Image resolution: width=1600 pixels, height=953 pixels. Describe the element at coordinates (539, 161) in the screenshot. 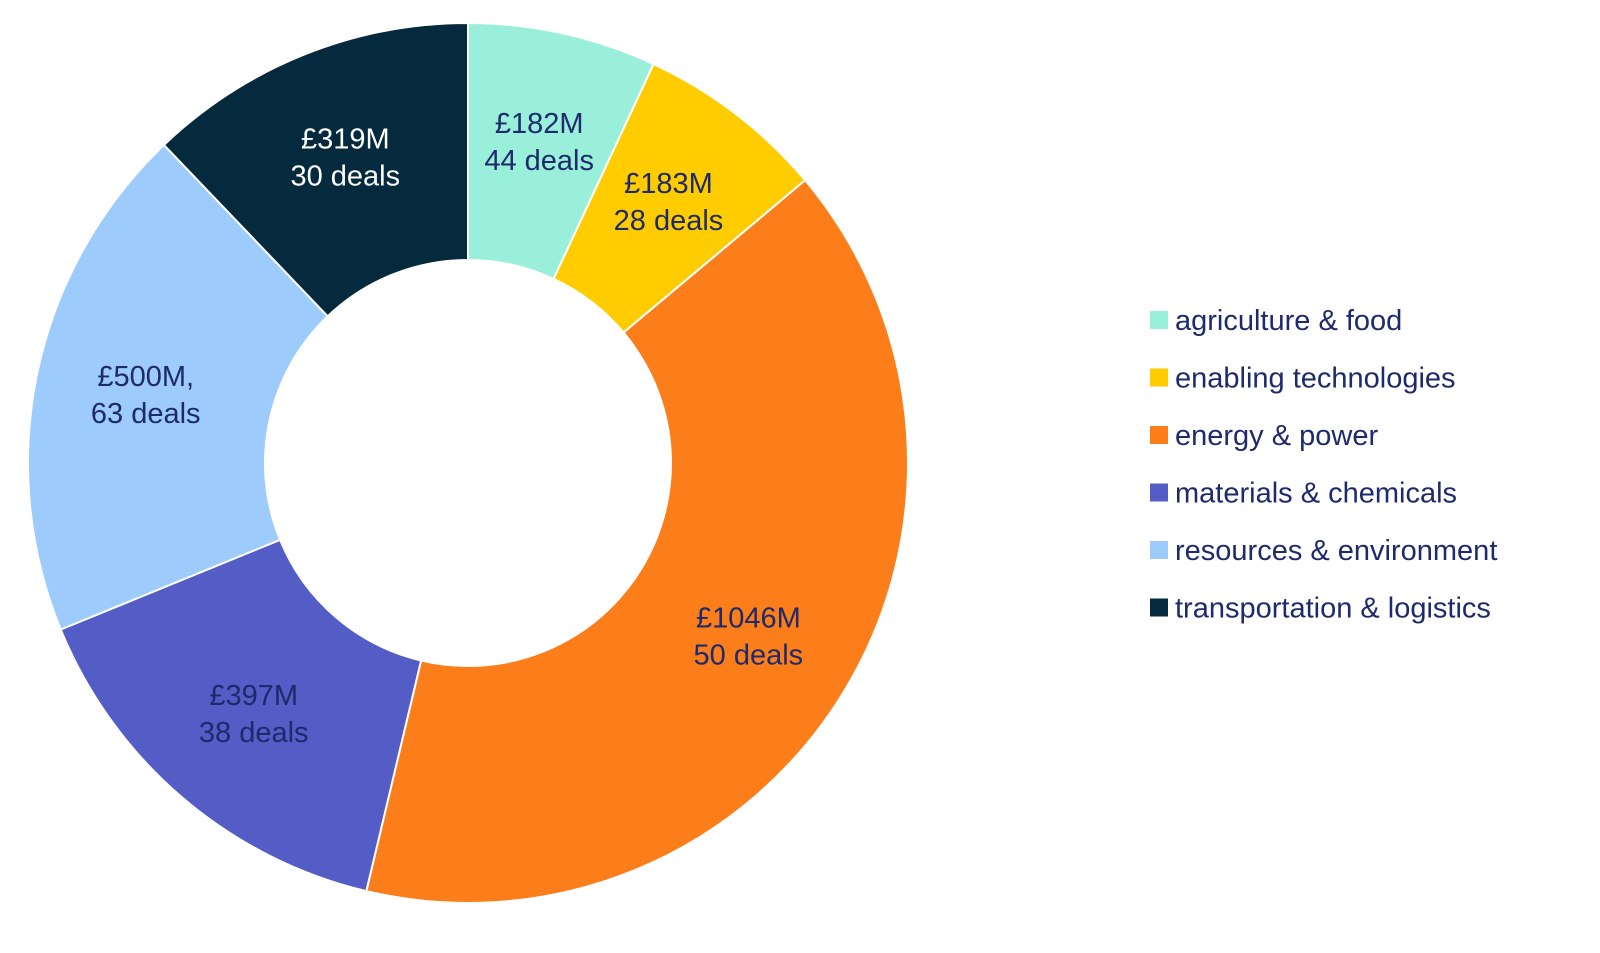

I see `slice-deals: 44 deals` at that location.